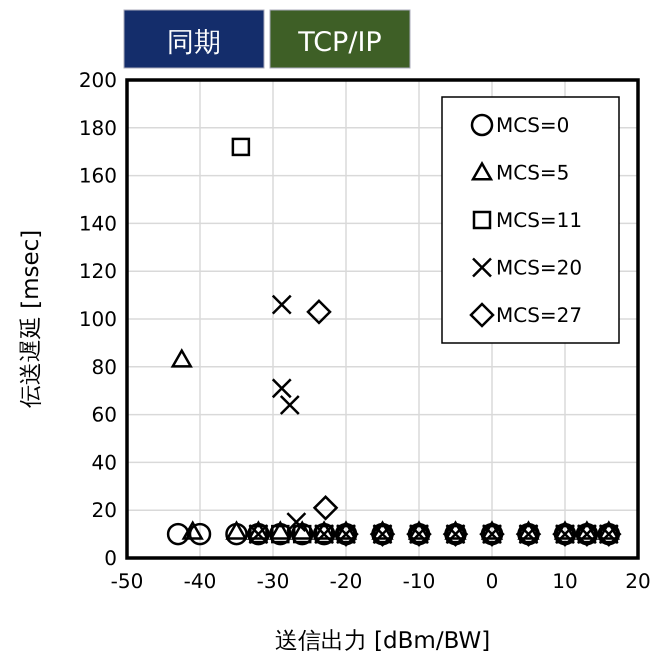 The width and height of the screenshot is (660, 660). Describe the element at coordinates (104, 510) in the screenshot. I see `y-tick-label: 20` at that location.